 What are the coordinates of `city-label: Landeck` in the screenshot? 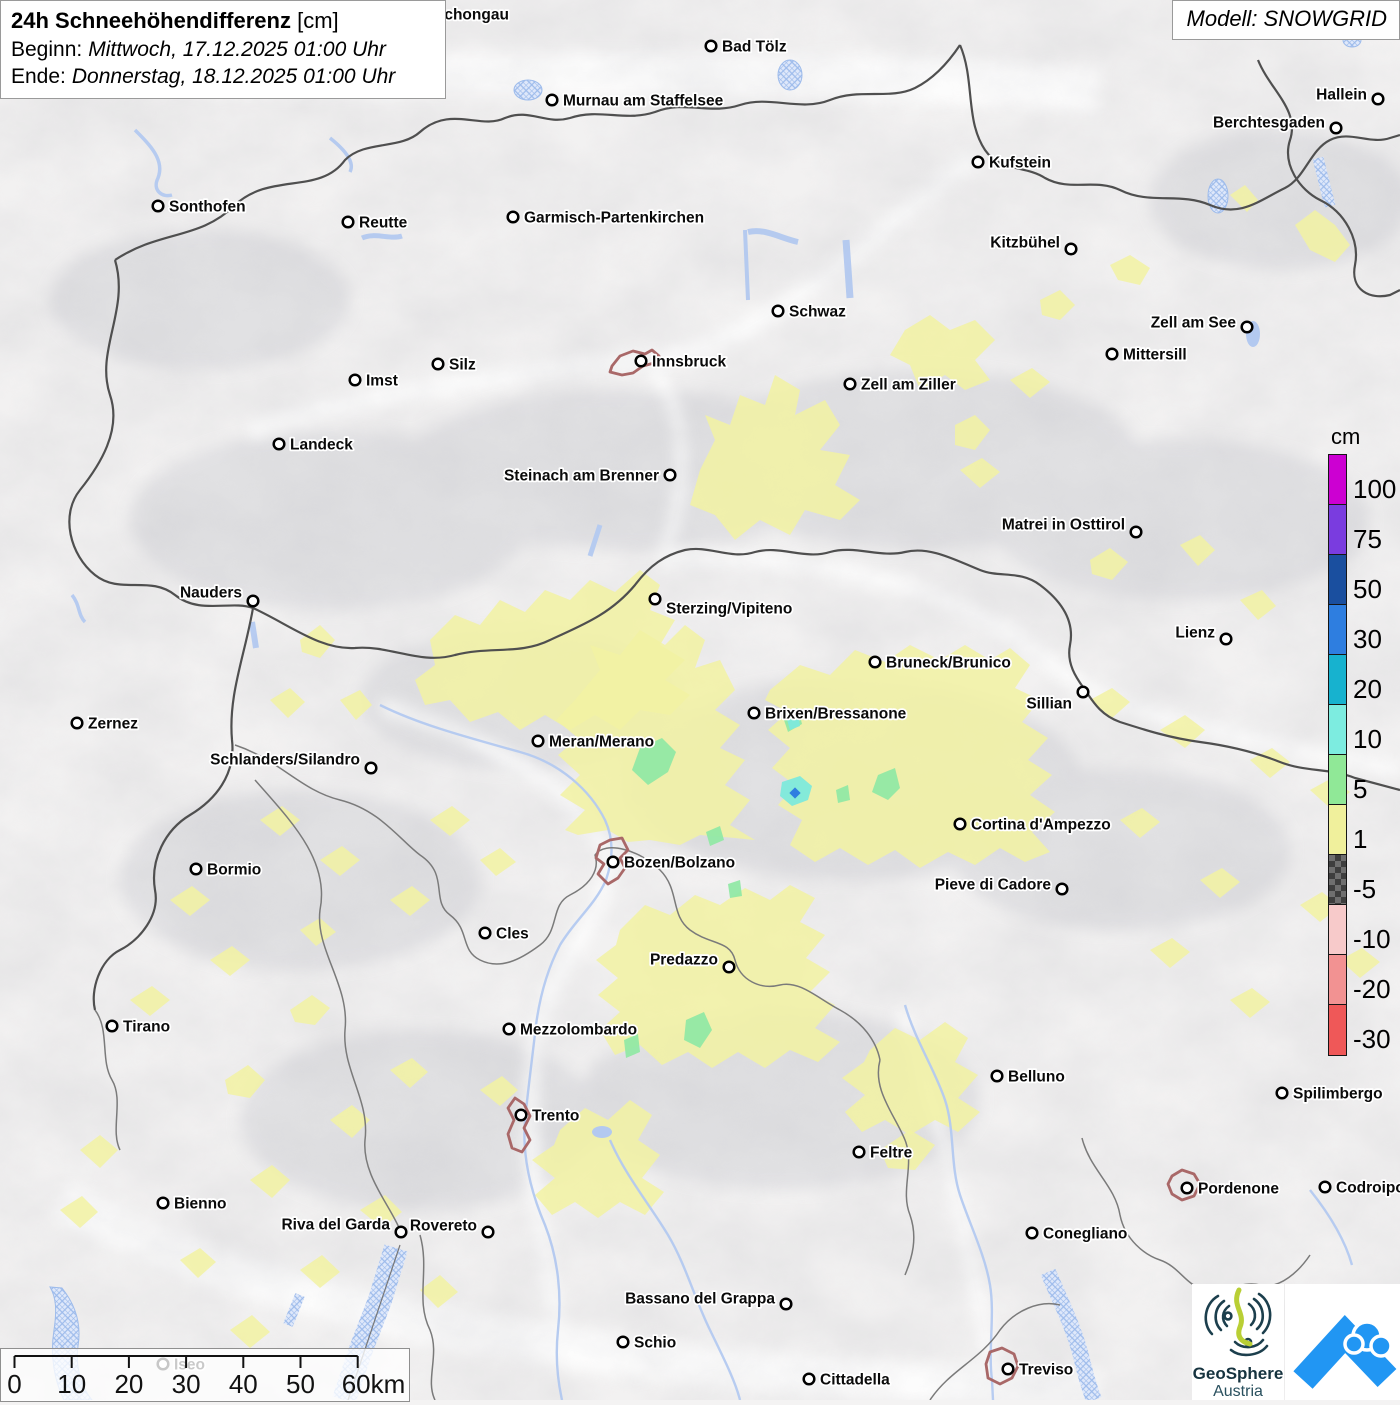 It's located at (321, 445).